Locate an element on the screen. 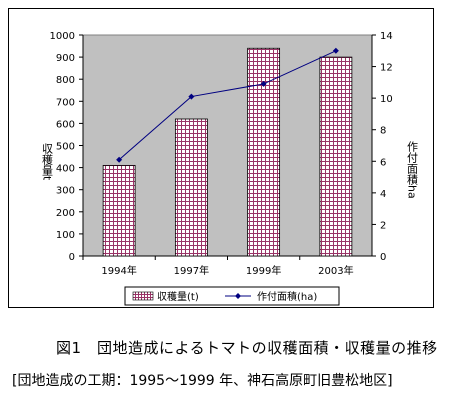 This screenshot has height=414, width=450. y-tick-label: 400 is located at coordinates (65, 169).